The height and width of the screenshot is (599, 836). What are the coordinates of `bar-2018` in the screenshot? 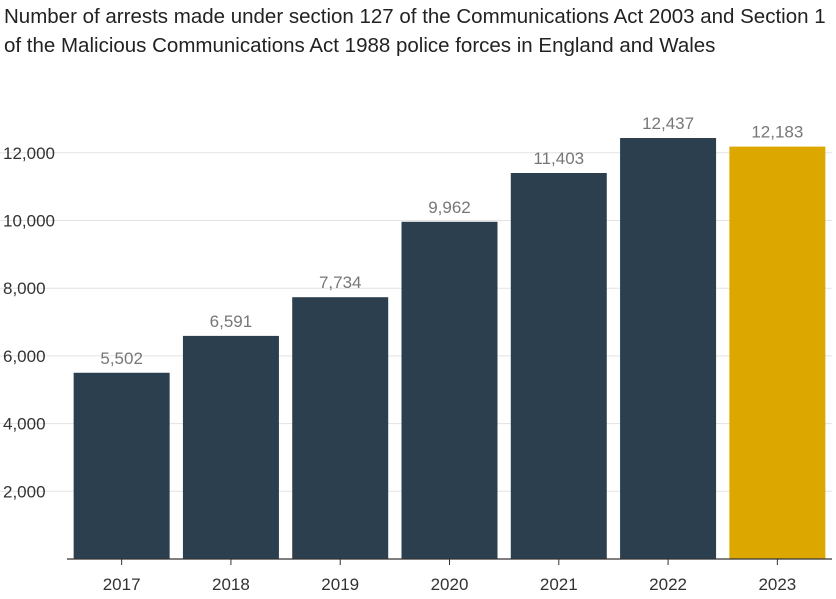 It's located at (230, 447).